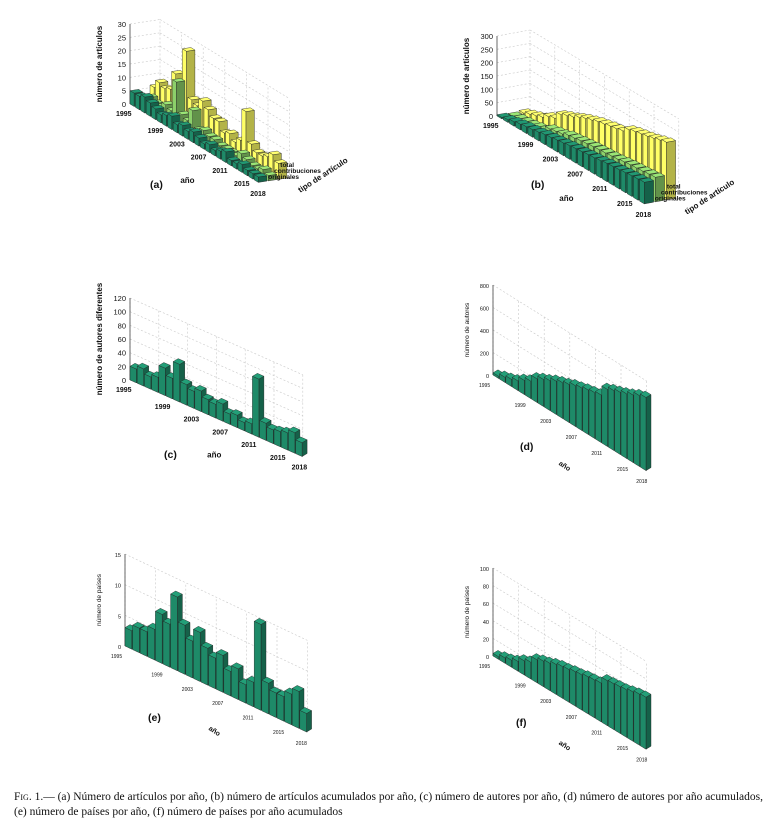 Image resolution: width=780 pixels, height=824 pixels. What do you see at coordinates (486, 49) in the screenshot?
I see `z-tick-label: 250` at bounding box center [486, 49].